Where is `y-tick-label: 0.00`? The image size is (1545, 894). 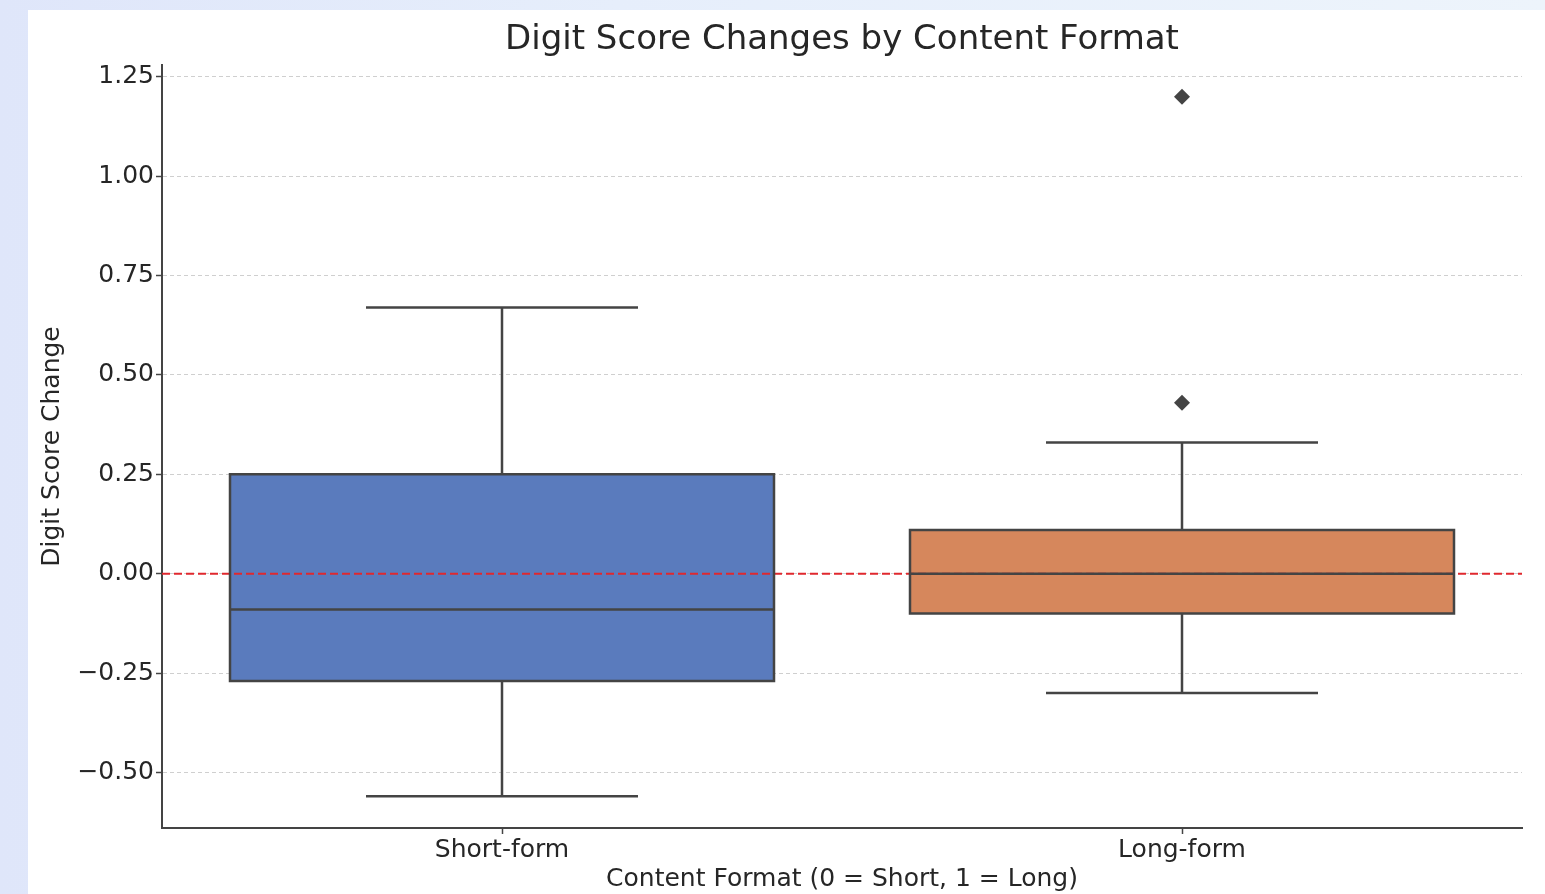 y-tick-label: 0.00 is located at coordinates (126, 572).